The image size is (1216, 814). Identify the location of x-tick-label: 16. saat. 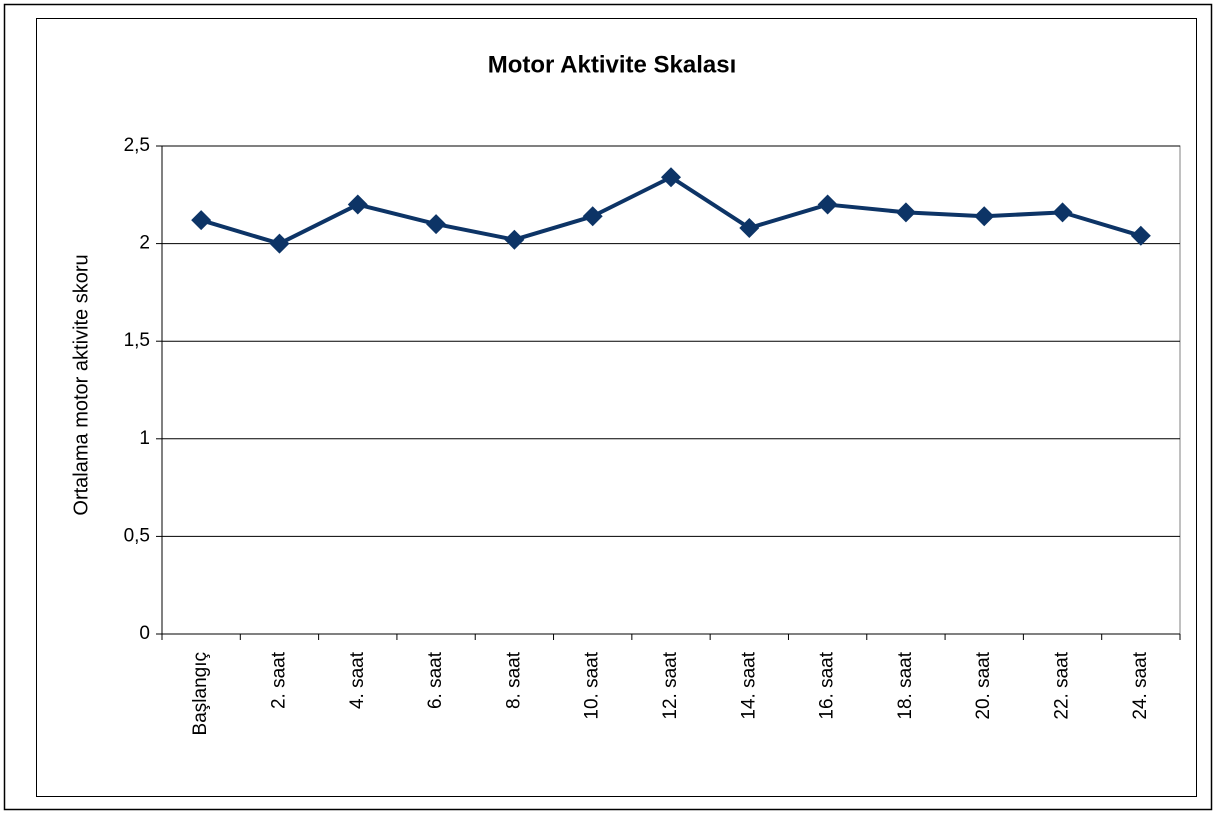
(827, 685).